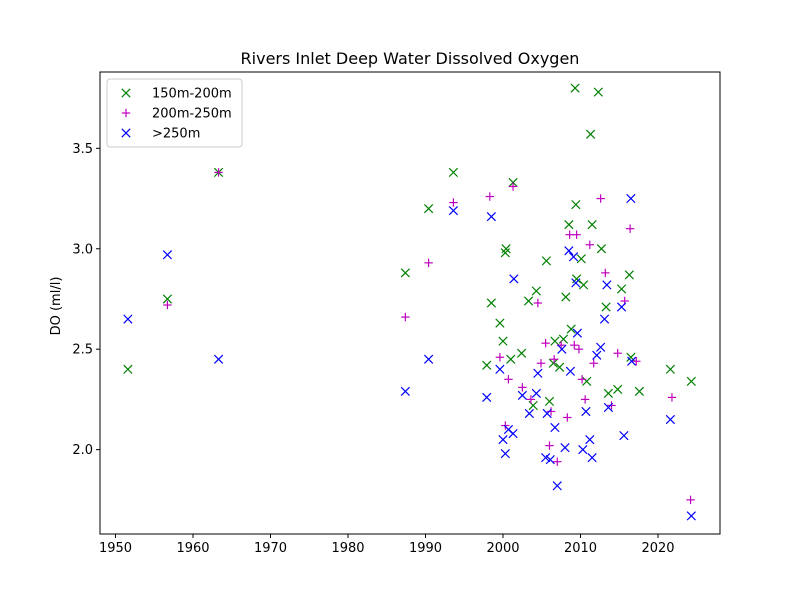 Image resolution: width=800 pixels, height=600 pixels. Describe the element at coordinates (115, 548) in the screenshot. I see `x-tick-label: 1950` at that location.